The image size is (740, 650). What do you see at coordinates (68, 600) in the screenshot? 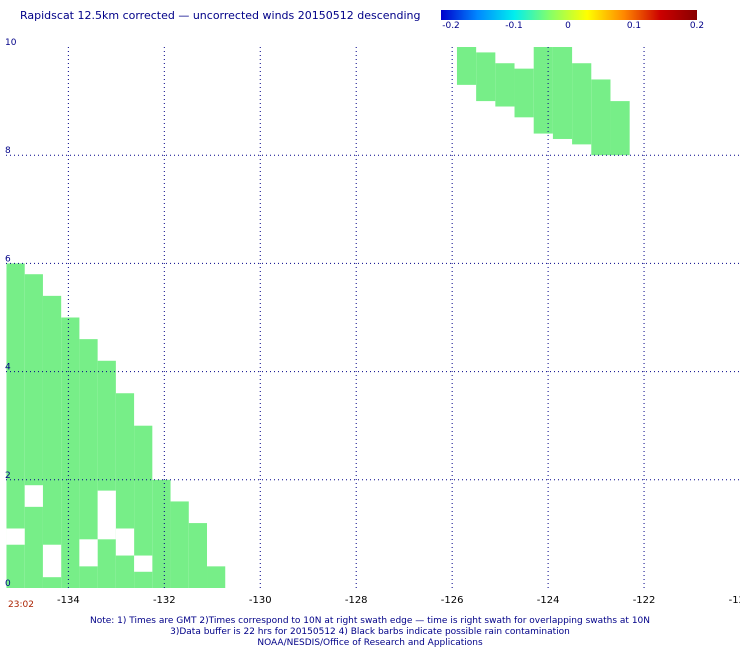
I see `x-tick-label: -134` at bounding box center [68, 600].